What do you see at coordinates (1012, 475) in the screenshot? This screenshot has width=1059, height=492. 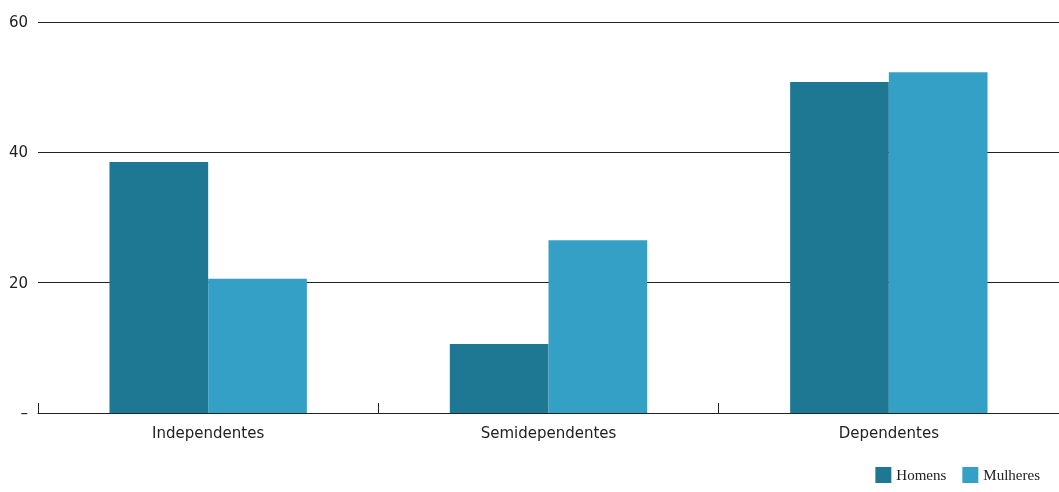 I see `legend-label: Mulheres` at bounding box center [1012, 475].